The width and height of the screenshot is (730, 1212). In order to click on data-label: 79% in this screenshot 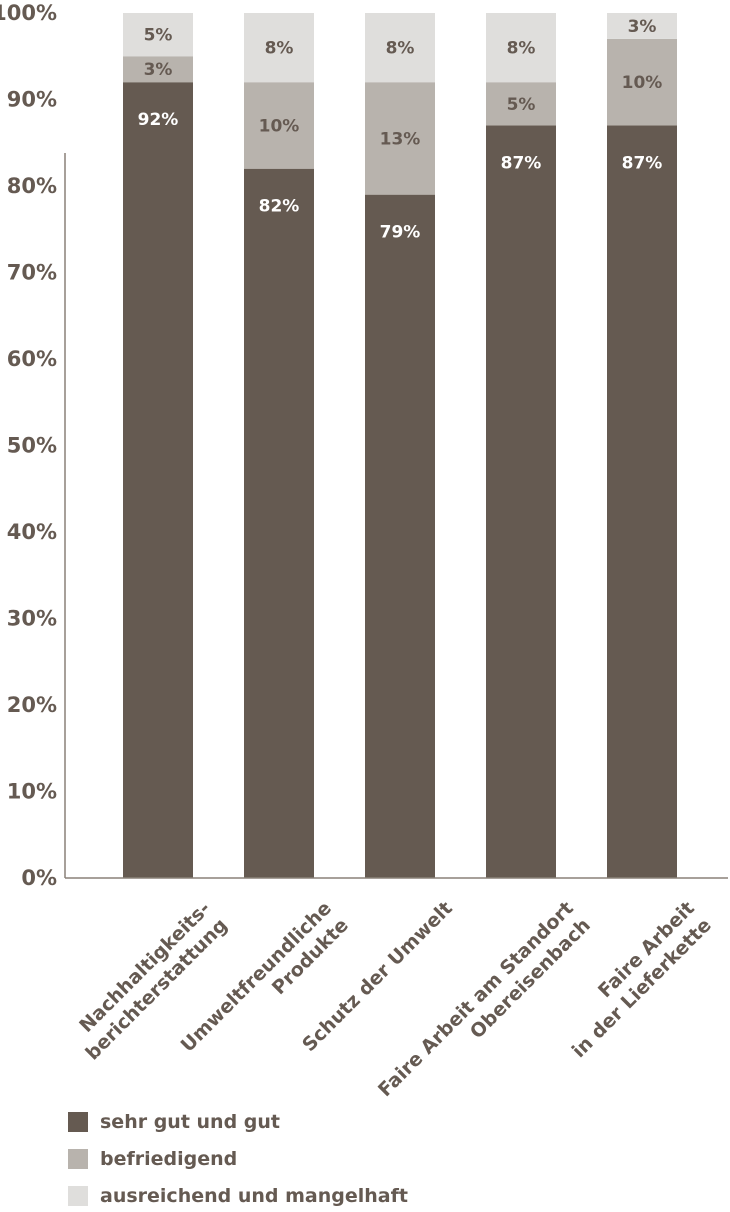, I will do `click(400, 233)`.